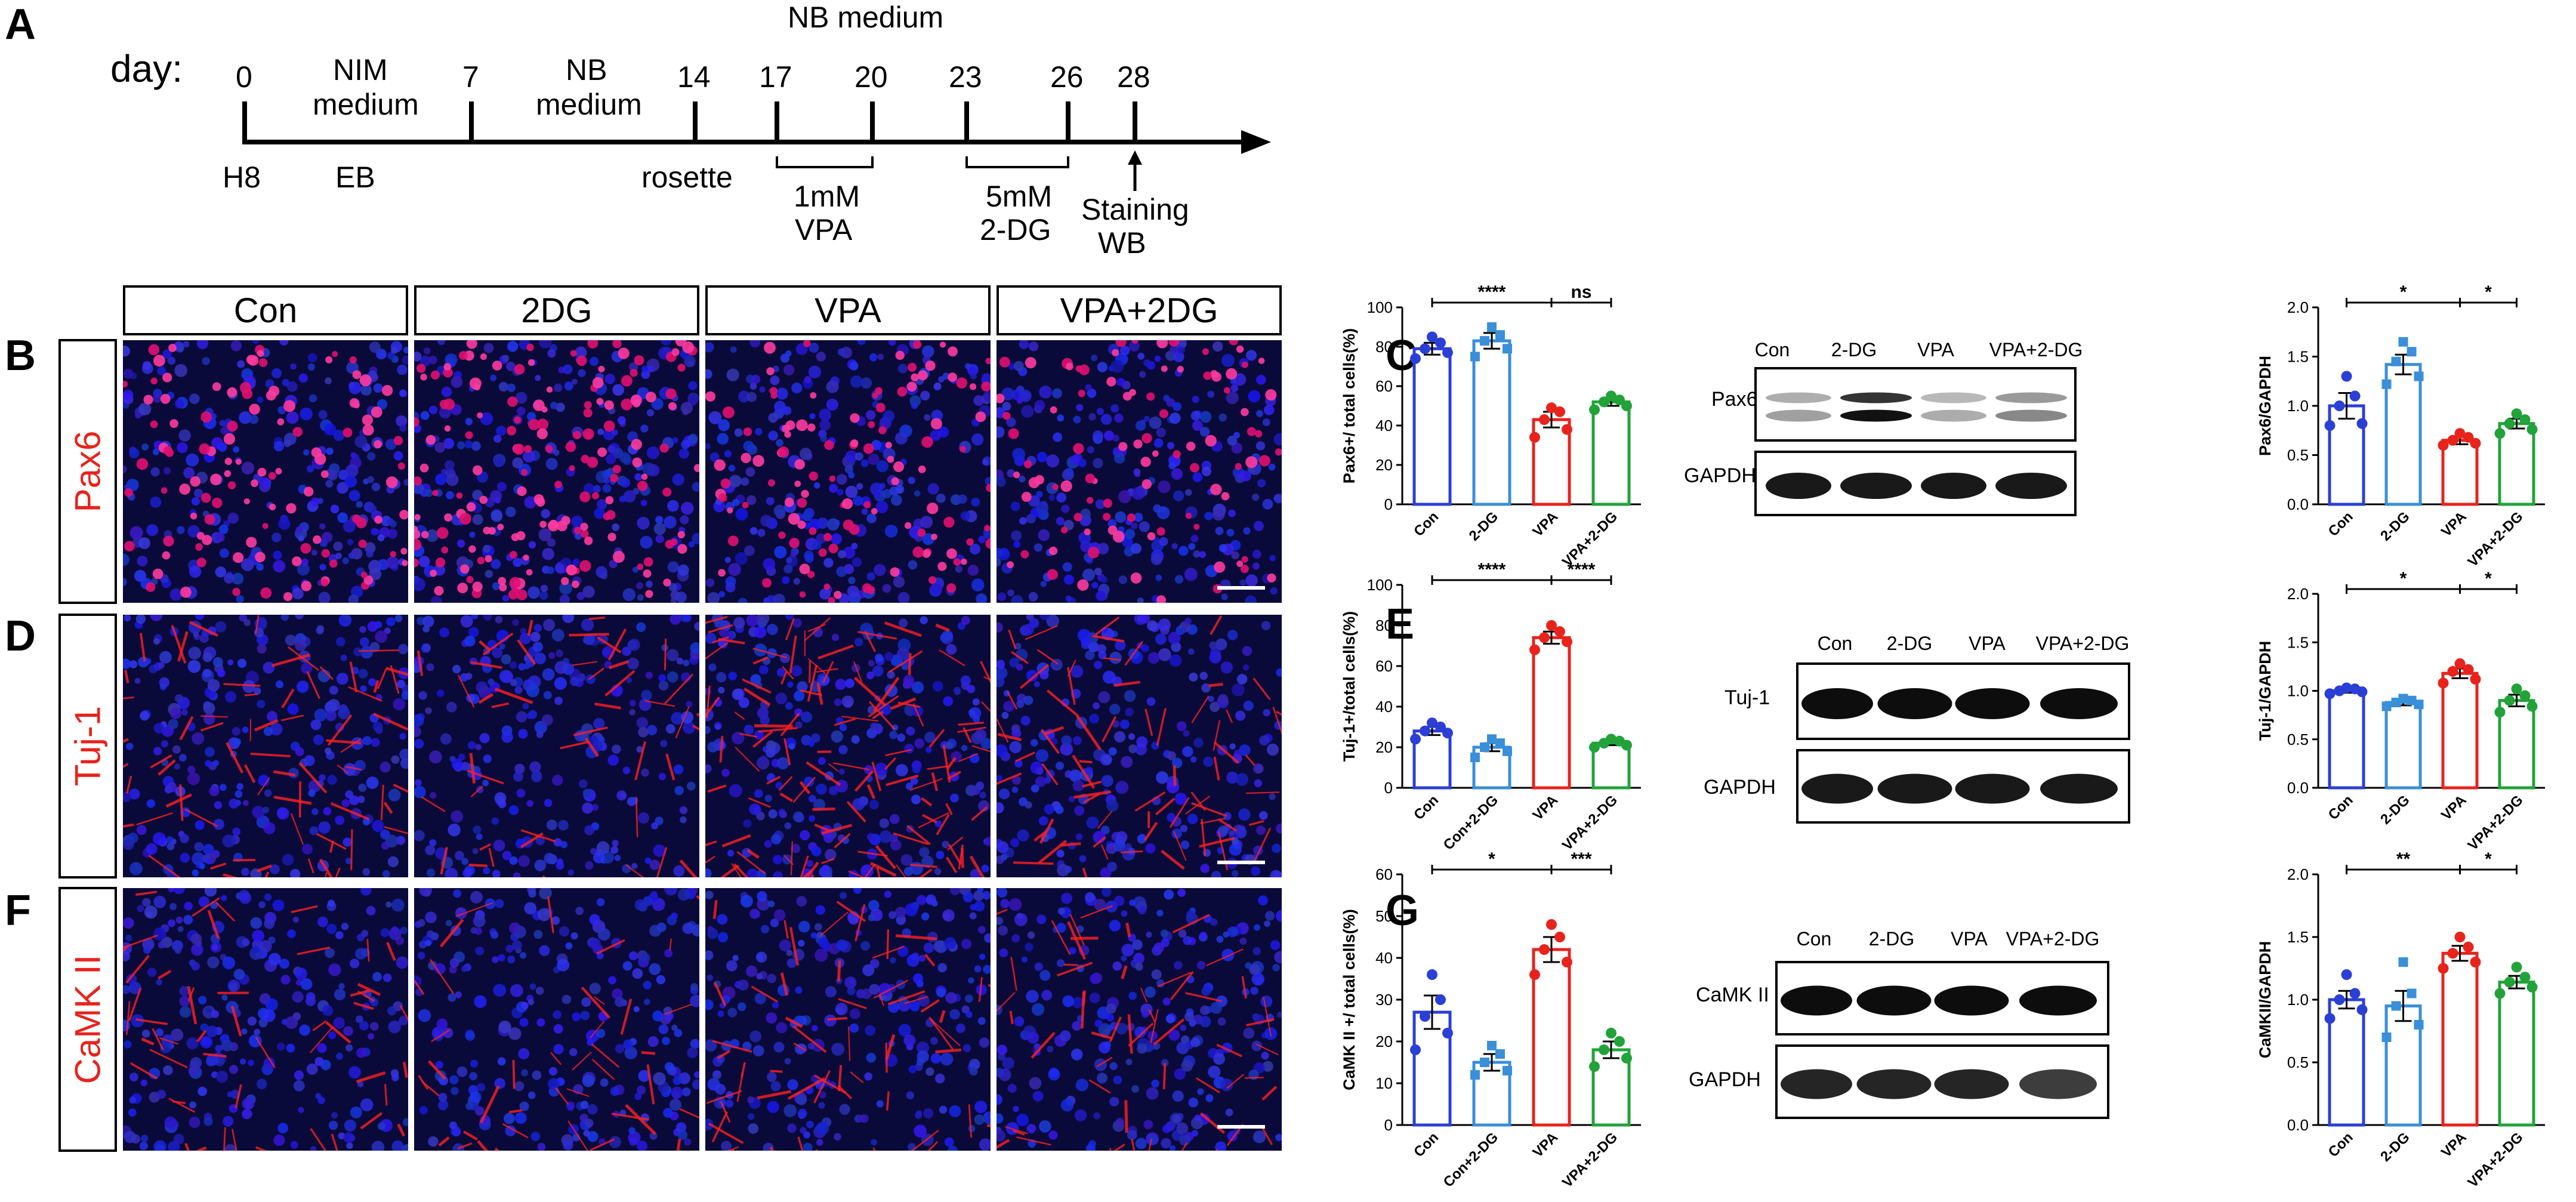  Describe the element at coordinates (1380, 585) in the screenshot. I see `y-tick-label: 100` at that location.